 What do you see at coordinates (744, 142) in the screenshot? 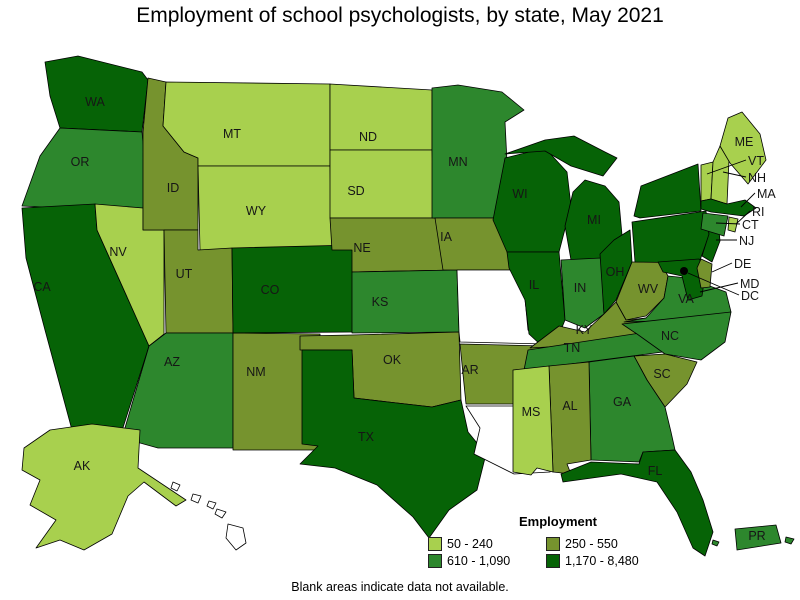
I see `state-label-me: ME` at bounding box center [744, 142].